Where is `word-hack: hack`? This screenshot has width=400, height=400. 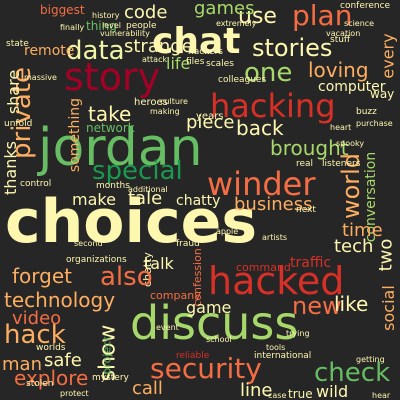 word-hack: hack is located at coordinates (35, 335).